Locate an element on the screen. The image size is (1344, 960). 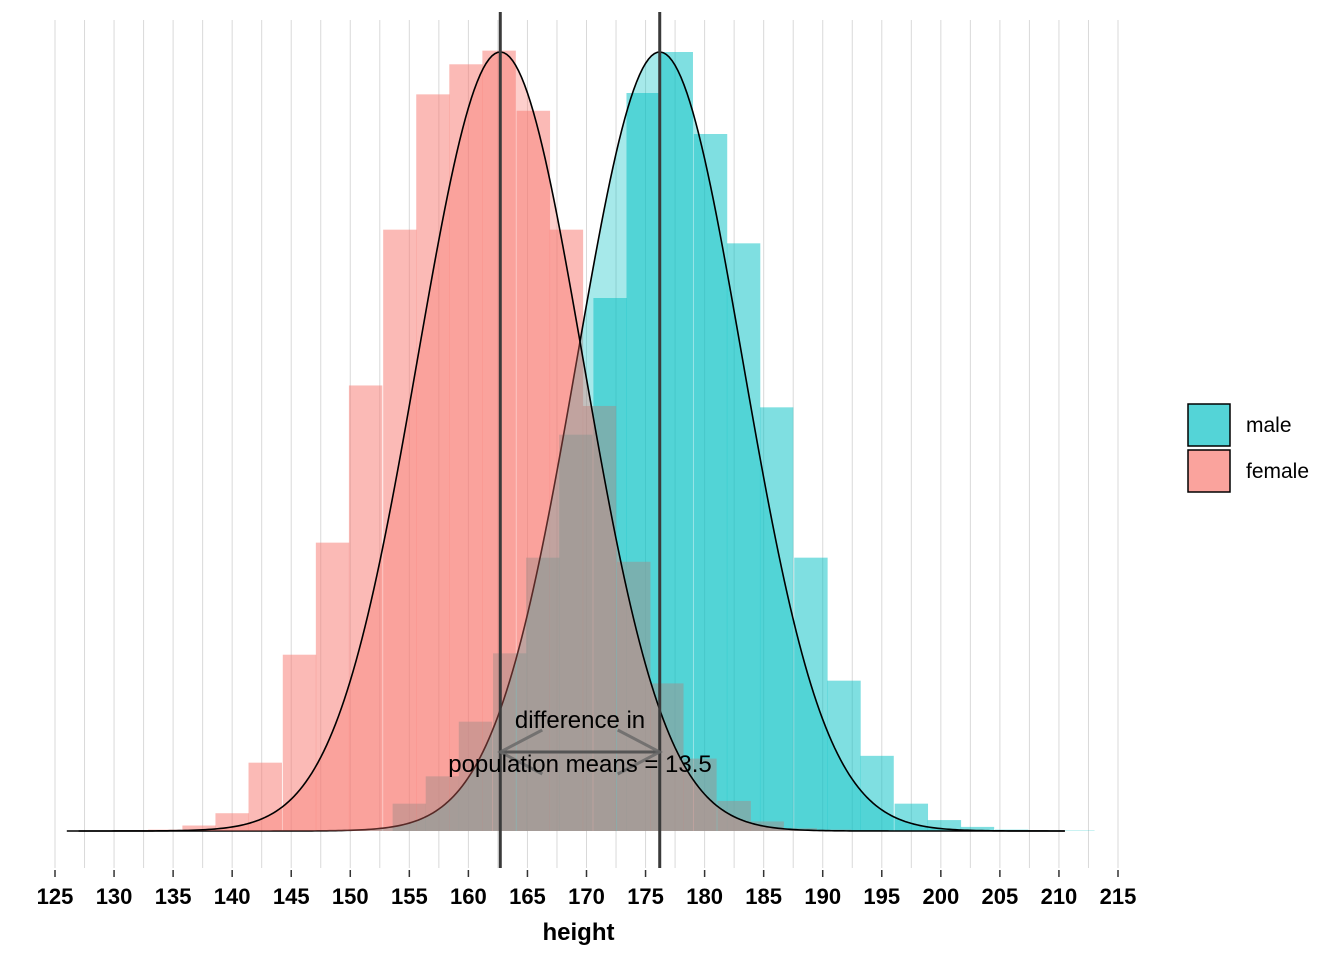
x-tick-label: 205 is located at coordinates (1000, 896).